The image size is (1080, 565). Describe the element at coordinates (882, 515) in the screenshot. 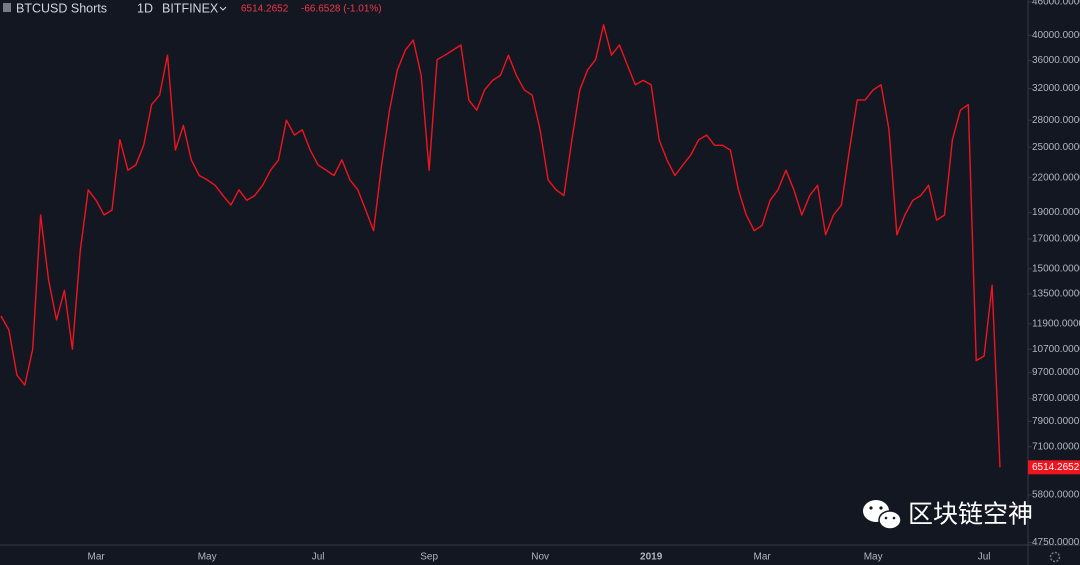

I see `wechat-icon` at that location.